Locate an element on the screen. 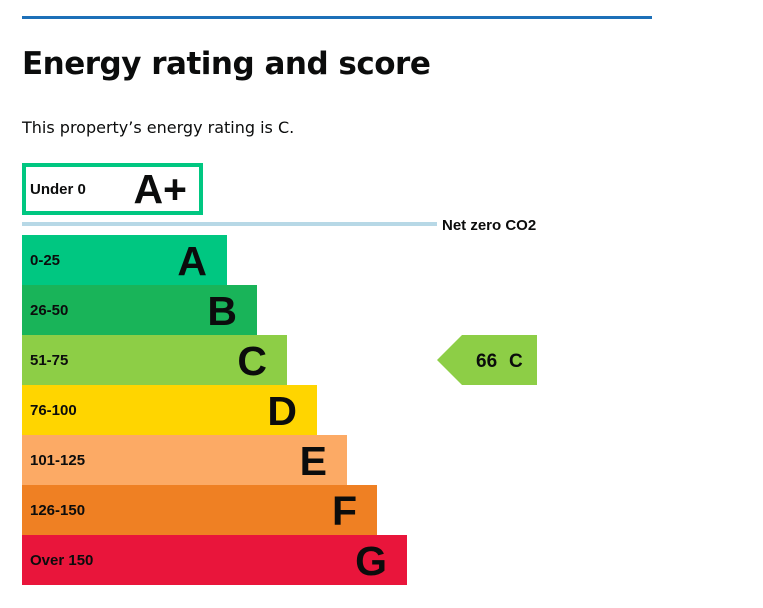 The image size is (763, 608). band-g-range: Over 150 is located at coordinates (61, 560).